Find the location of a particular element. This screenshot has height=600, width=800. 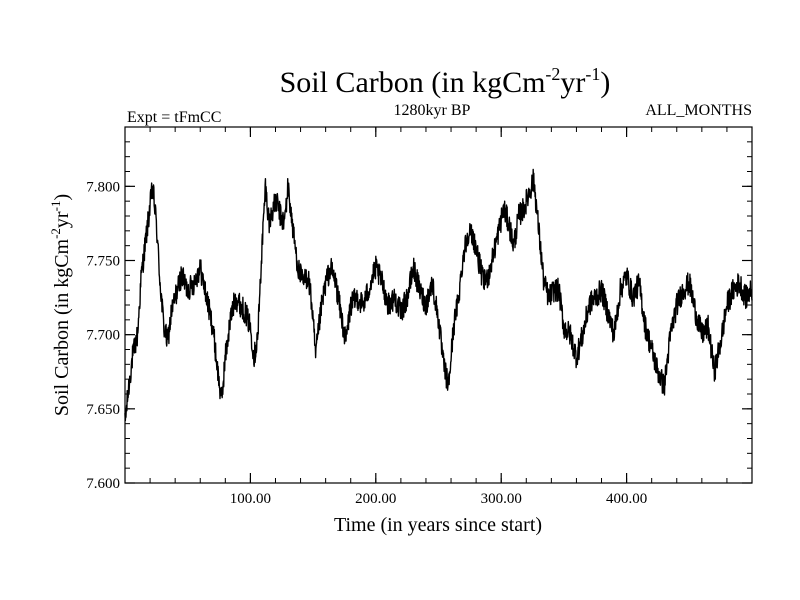

y-axis-label-main: Soil Carbon (in kgCm is located at coordinates (62, 327).